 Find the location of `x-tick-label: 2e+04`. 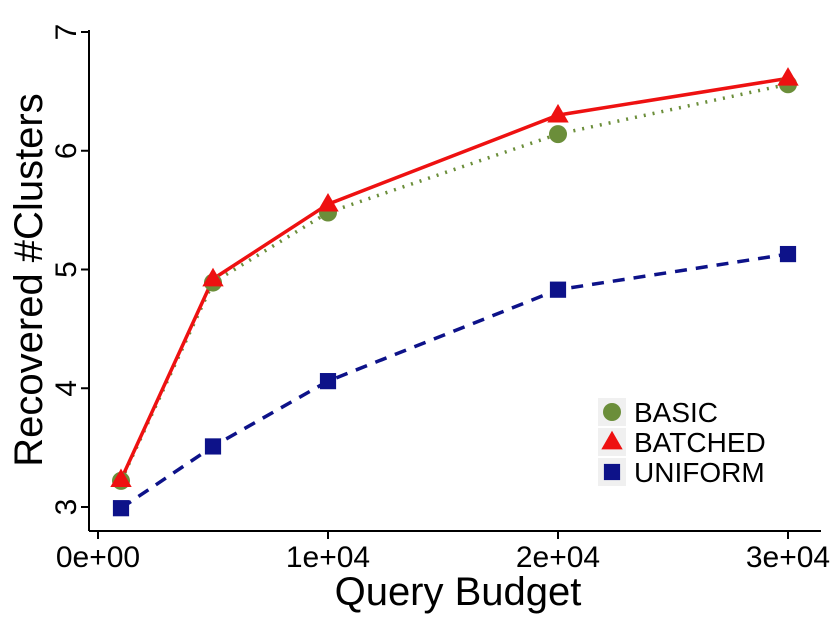

x-tick-label: 2e+04 is located at coordinates (558, 557).